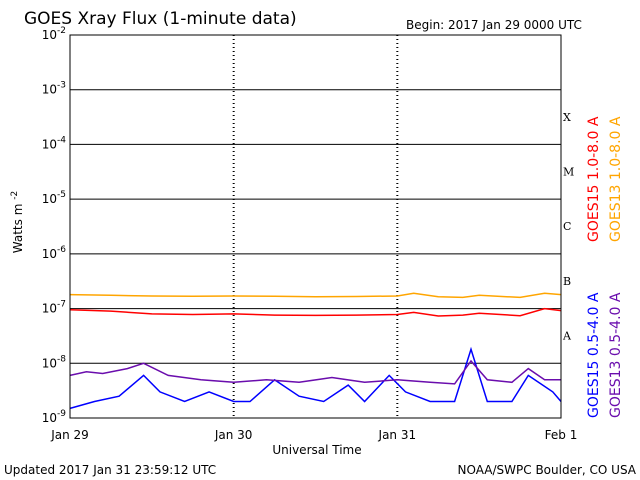 The image size is (640, 480). I want to click on begin-date-label: Begin: 2017 Jan 29 0000 UTC, so click(494, 25).